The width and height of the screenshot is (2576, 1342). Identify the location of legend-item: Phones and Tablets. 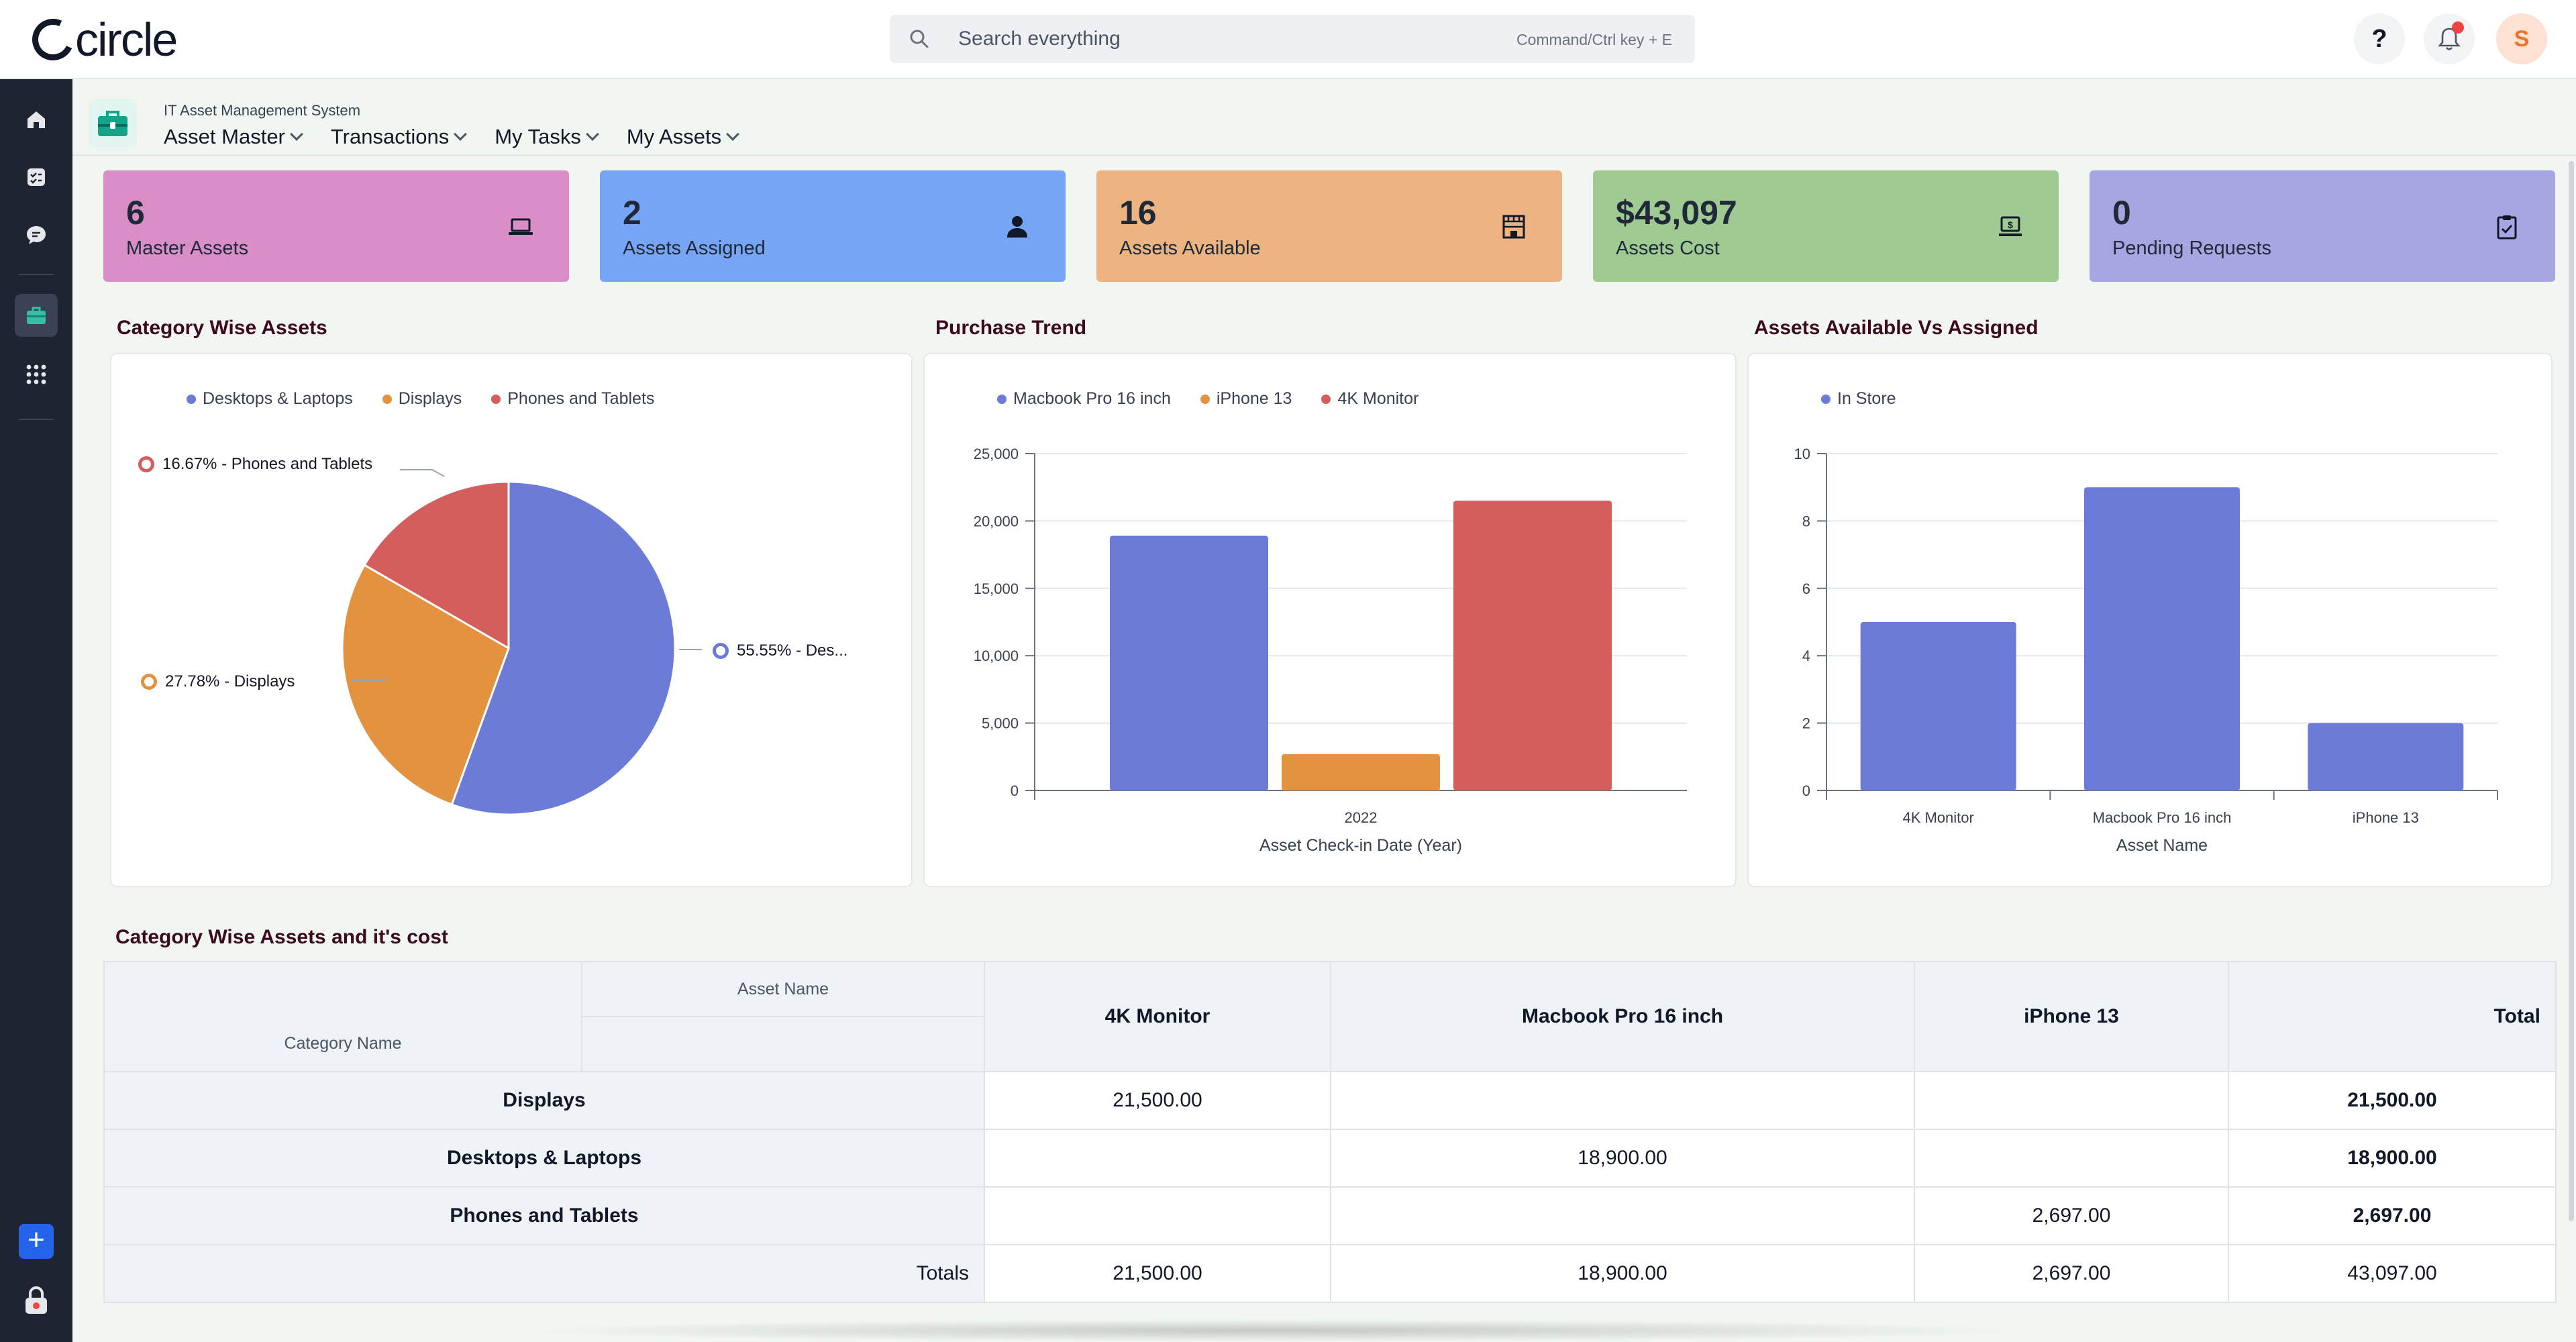
(572, 399).